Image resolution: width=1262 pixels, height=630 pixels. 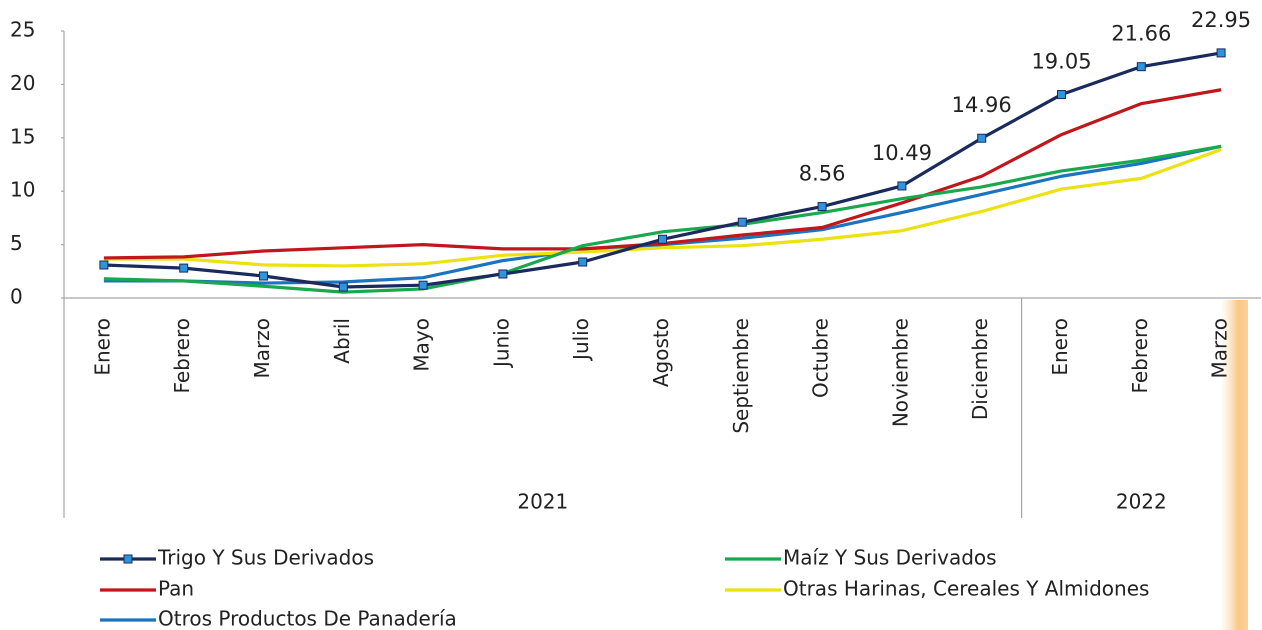 What do you see at coordinates (890, 558) in the screenshot?
I see `legend-label: Maíz Y Sus Derivados` at bounding box center [890, 558].